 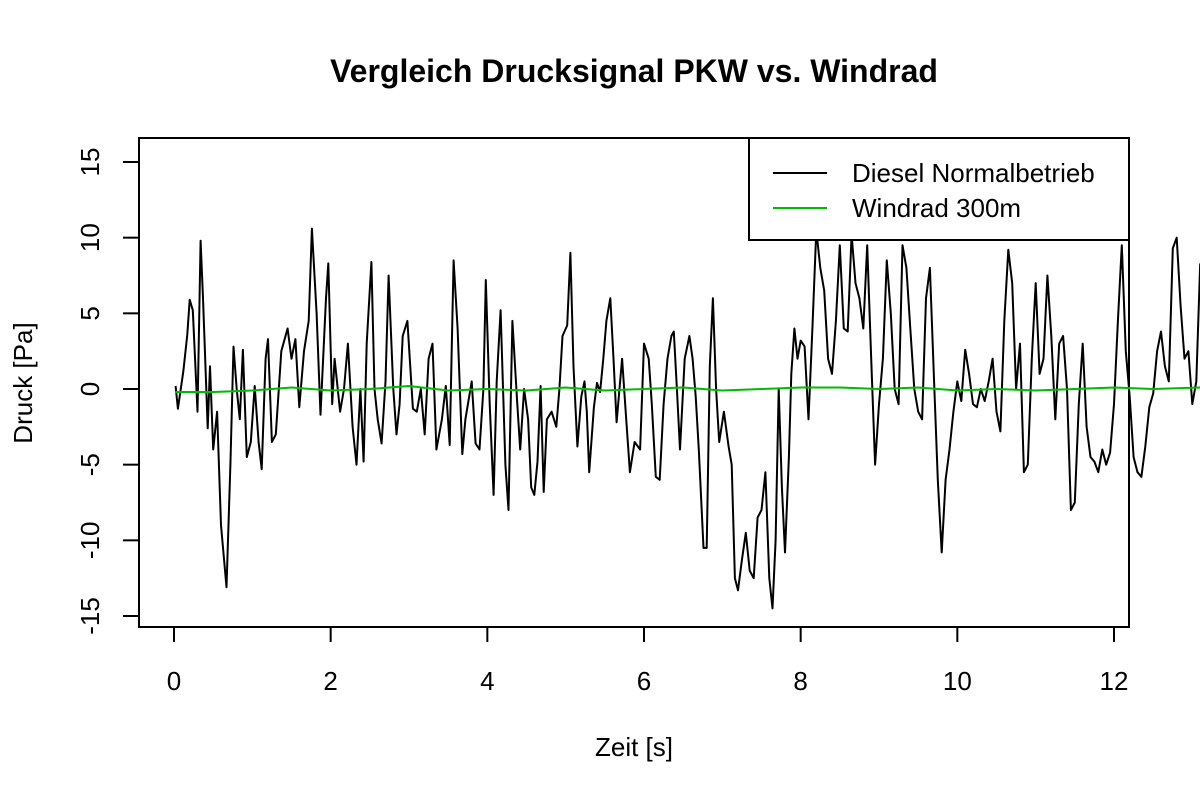 What do you see at coordinates (90, 237) in the screenshot?
I see `y-tick-label: 10` at bounding box center [90, 237].